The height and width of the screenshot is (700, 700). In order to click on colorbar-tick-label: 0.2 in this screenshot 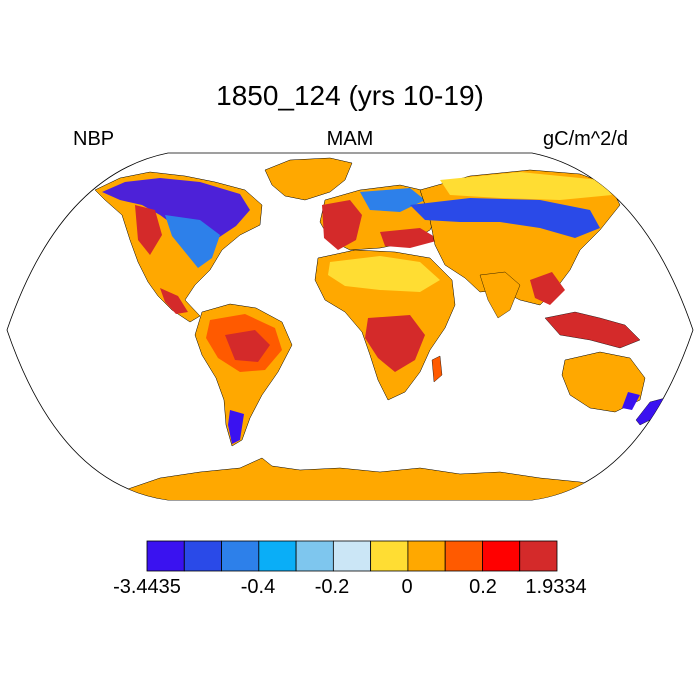, I will do `click(483, 587)`.